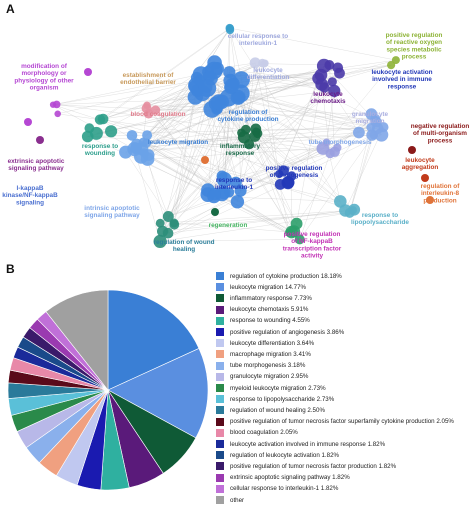 The width and height of the screenshot is (474, 507). Describe the element at coordinates (279, 276) in the screenshot. I see `legend-item: regulation of cytokine production 18.18%` at that location.